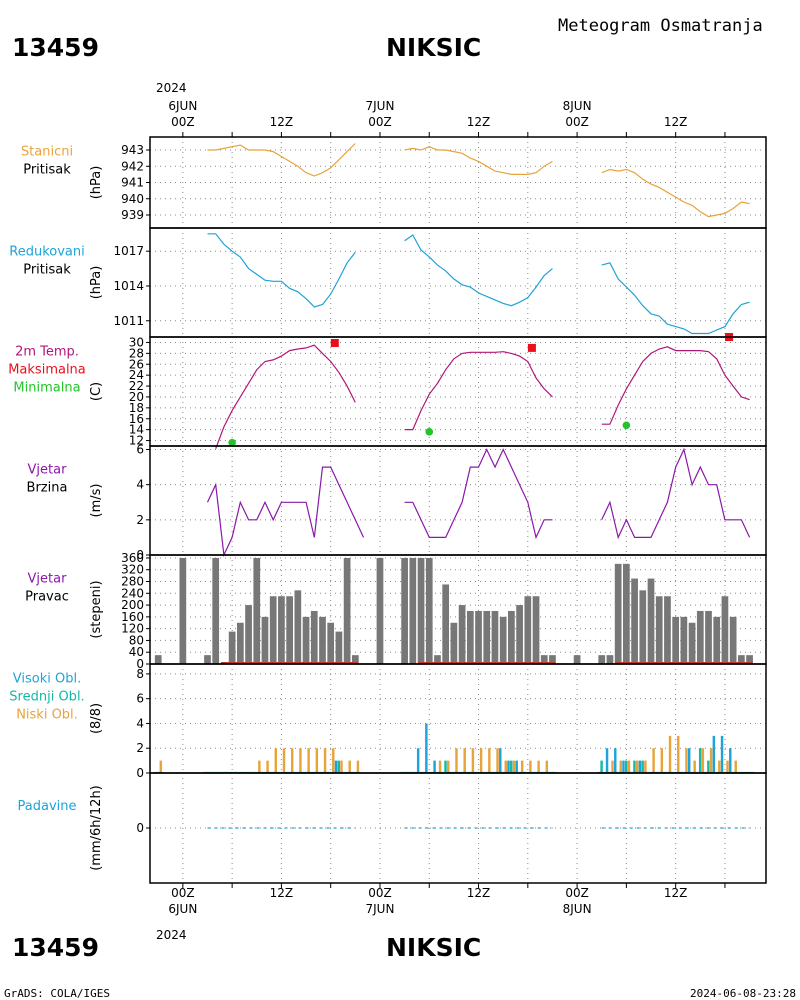 This screenshot has height=1000, width=800. What do you see at coordinates (96, 828) in the screenshot?
I see `unit-label: (mm/6h/12h)` at bounding box center [96, 828].